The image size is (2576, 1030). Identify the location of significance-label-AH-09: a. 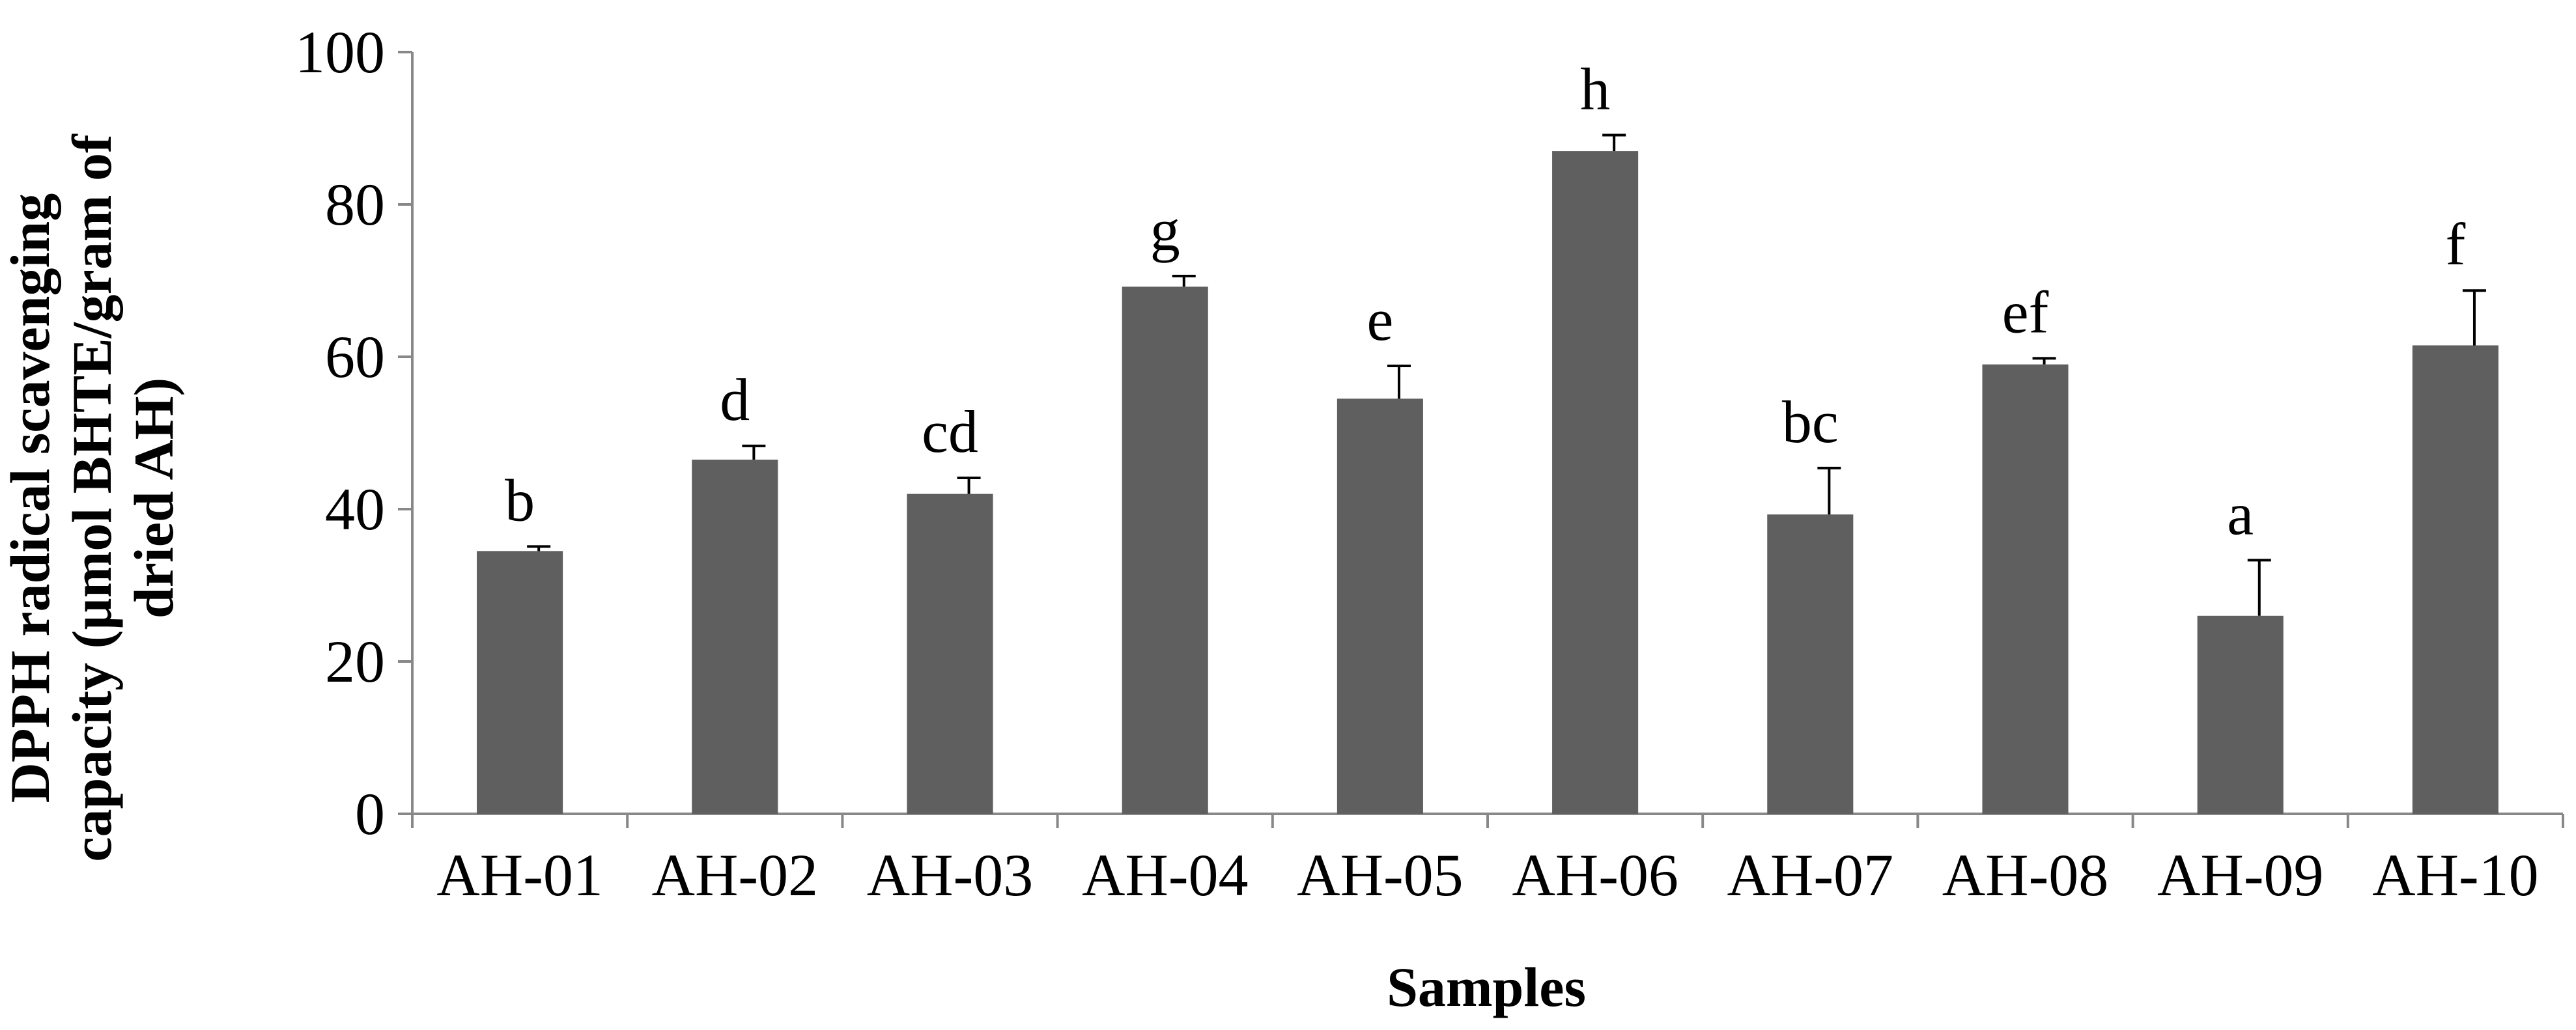
(2240, 513).